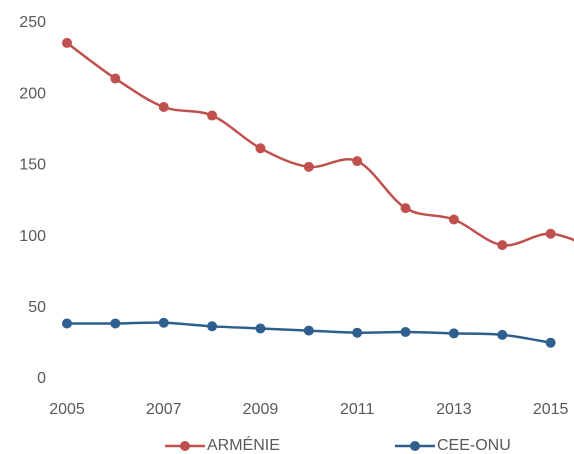  I want to click on y-tick-label: 100, so click(32, 236).